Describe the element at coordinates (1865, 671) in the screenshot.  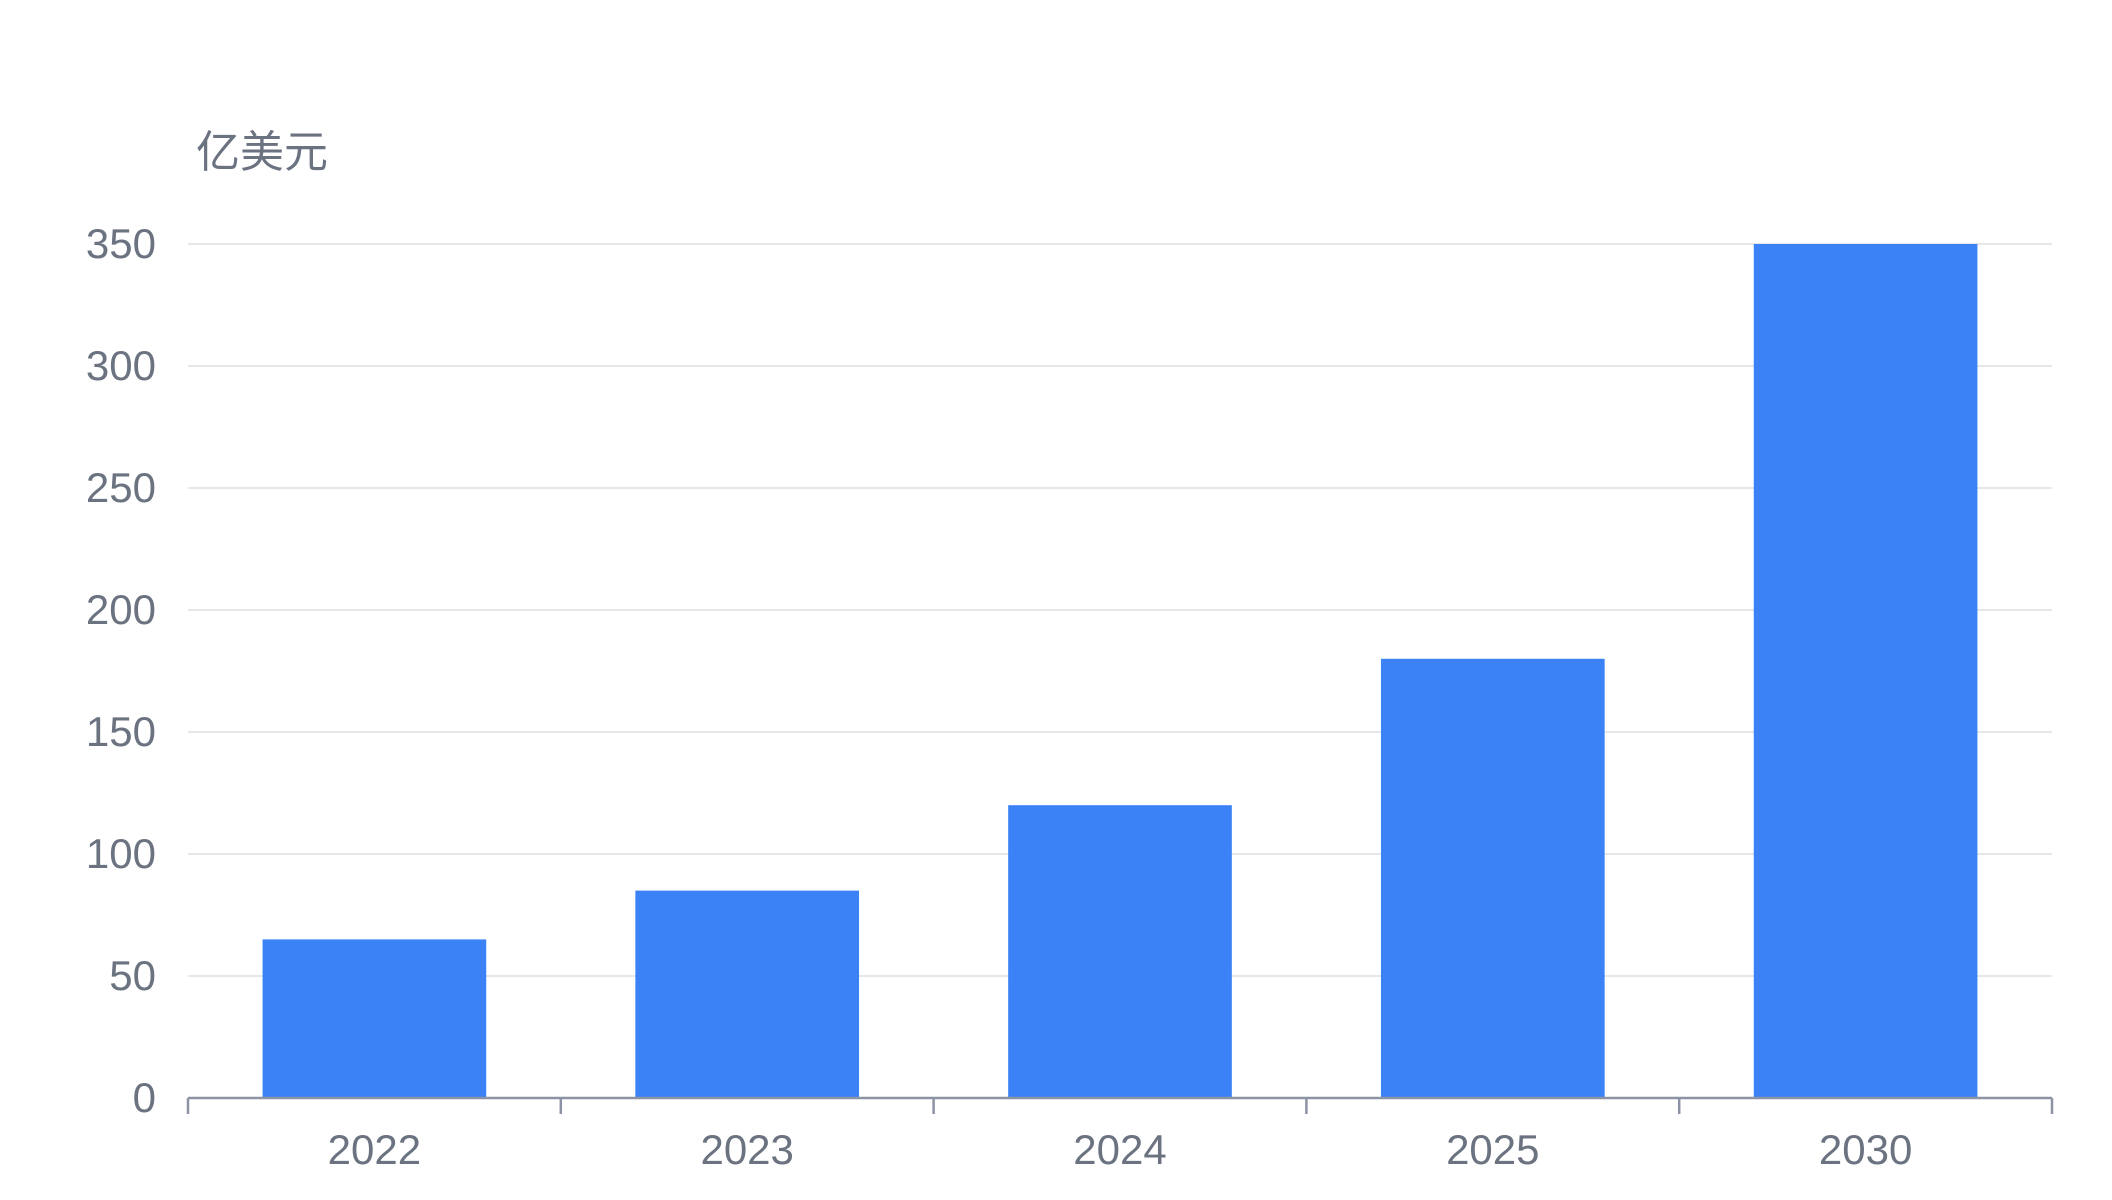
I see `bar-2030` at that location.